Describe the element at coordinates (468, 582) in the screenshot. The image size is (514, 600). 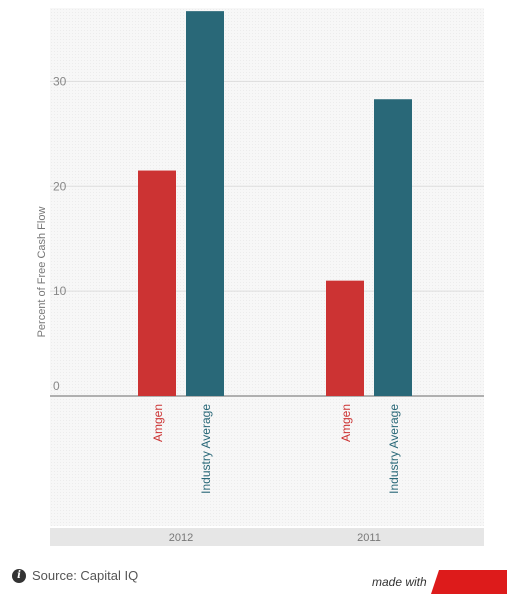
I see `brand-logo` at that location.